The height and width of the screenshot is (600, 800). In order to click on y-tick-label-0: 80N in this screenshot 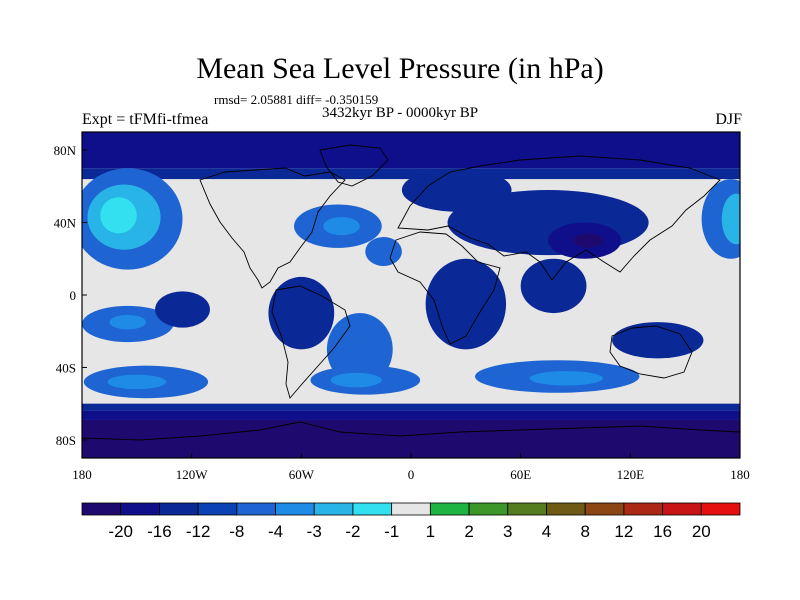, I will do `click(65, 150)`.